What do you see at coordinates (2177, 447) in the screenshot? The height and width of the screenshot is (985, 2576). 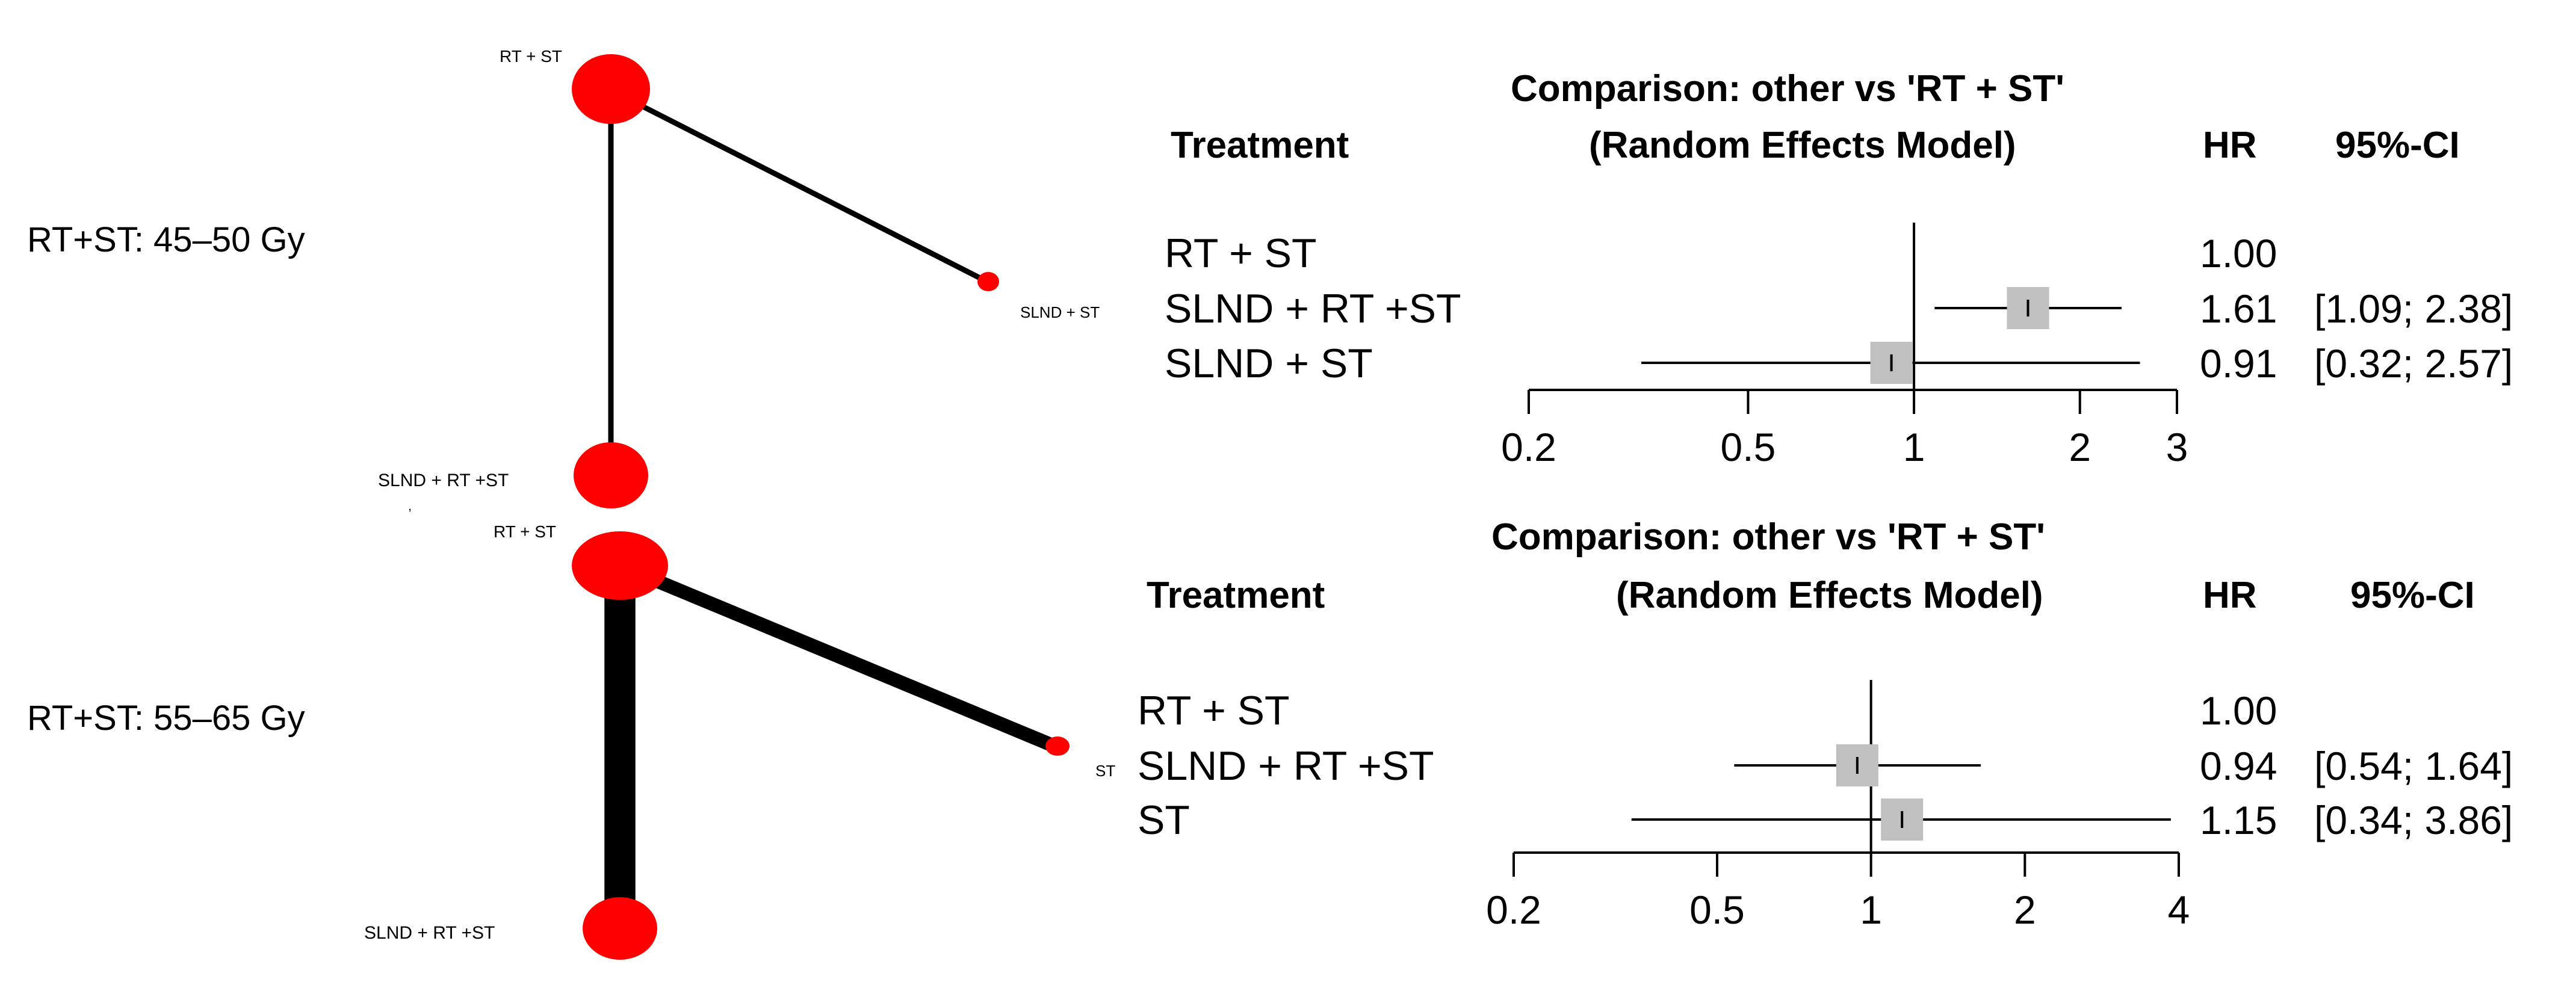 I see `forest-top-x-tick-label: 3` at bounding box center [2177, 447].